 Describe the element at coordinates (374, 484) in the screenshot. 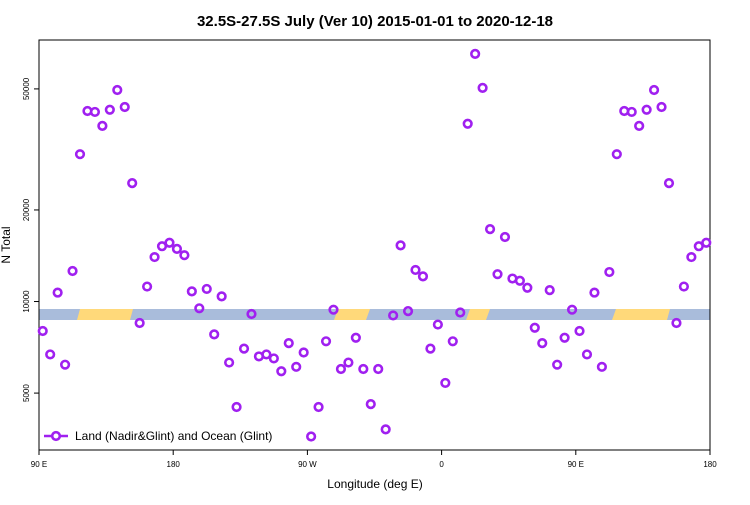

I see `x-axis-label: Longitude (deg E)` at that location.